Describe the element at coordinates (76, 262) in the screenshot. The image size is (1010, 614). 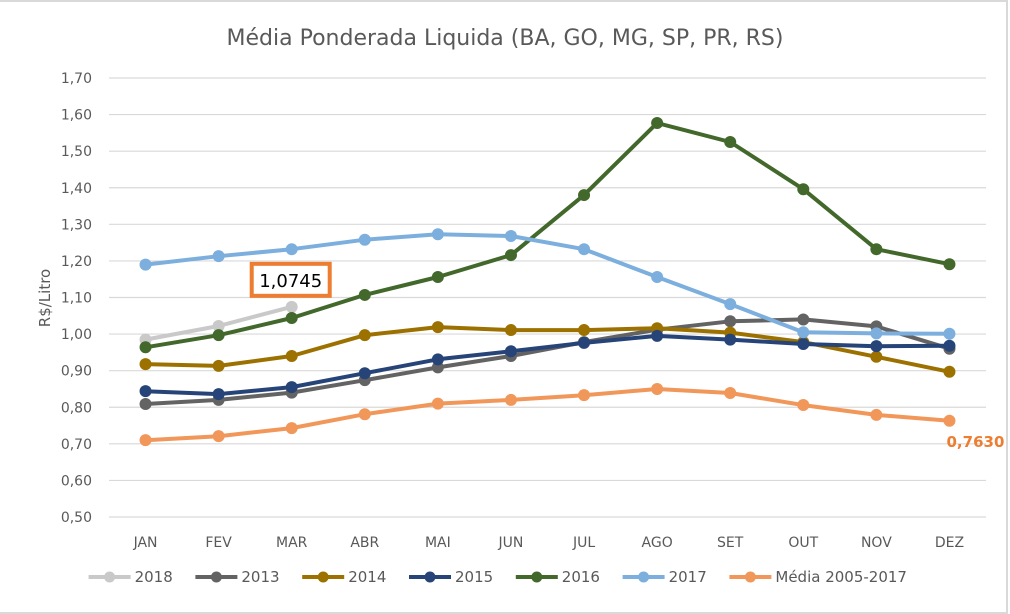
I see `y-tick-label: 1,20` at that location.